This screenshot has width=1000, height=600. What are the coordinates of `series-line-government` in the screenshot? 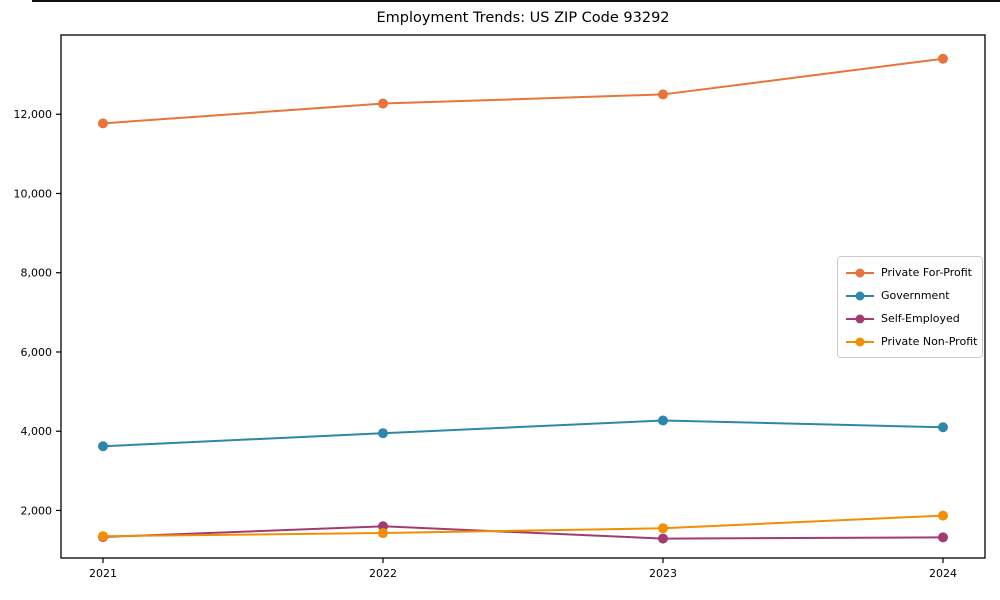 It's located at (523, 433).